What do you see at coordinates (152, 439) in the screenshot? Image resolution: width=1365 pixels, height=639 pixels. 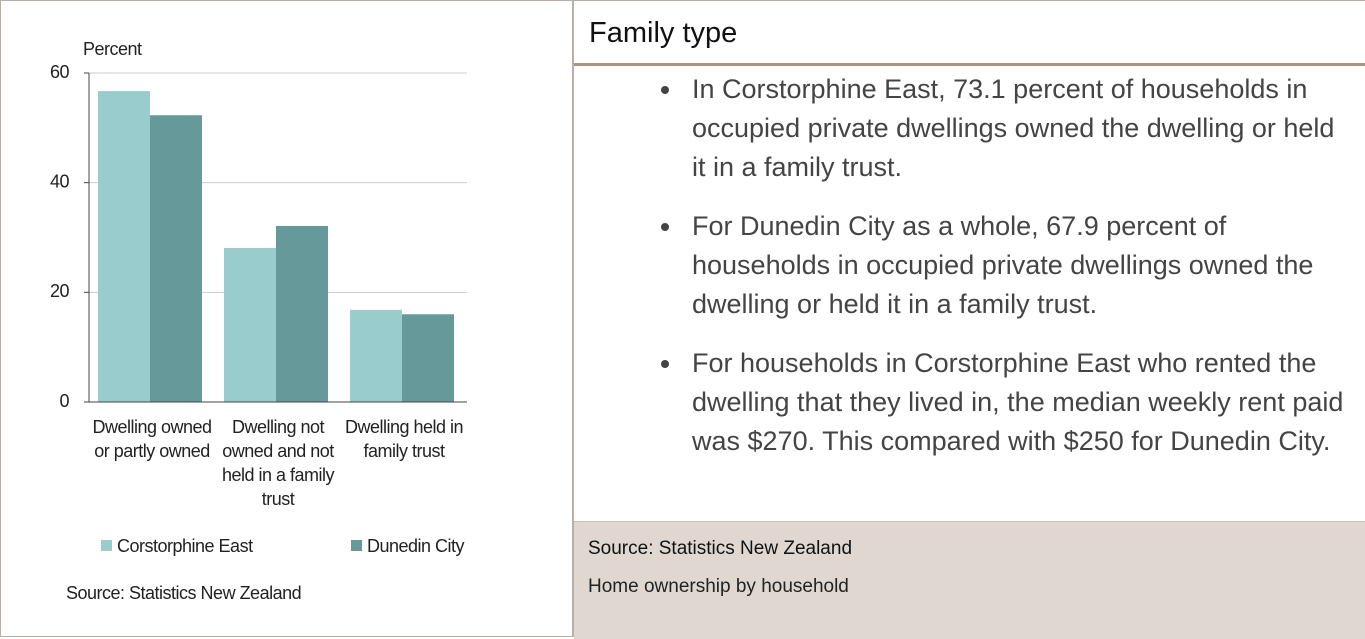 I see `x-tick-label: Dwelling owned or partly owned` at bounding box center [152, 439].